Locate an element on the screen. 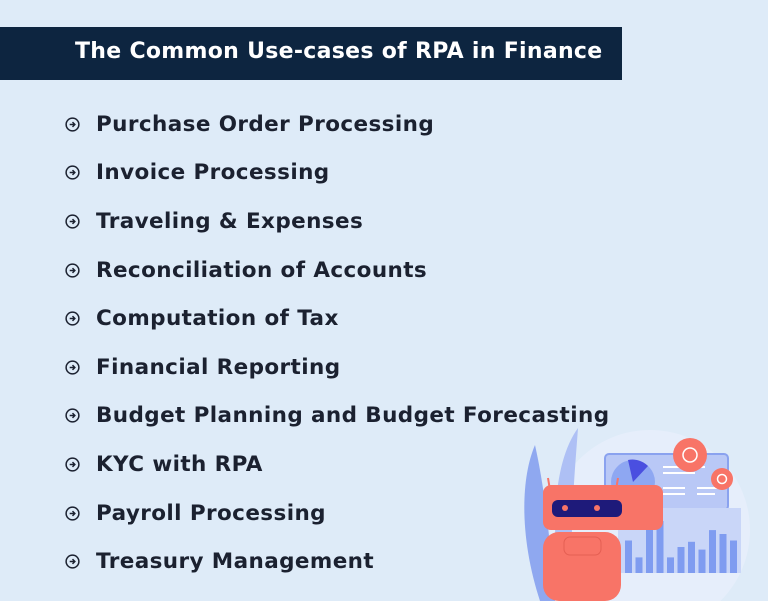 This screenshot has width=768, height=601. robot-illustration is located at coordinates (637, 514).